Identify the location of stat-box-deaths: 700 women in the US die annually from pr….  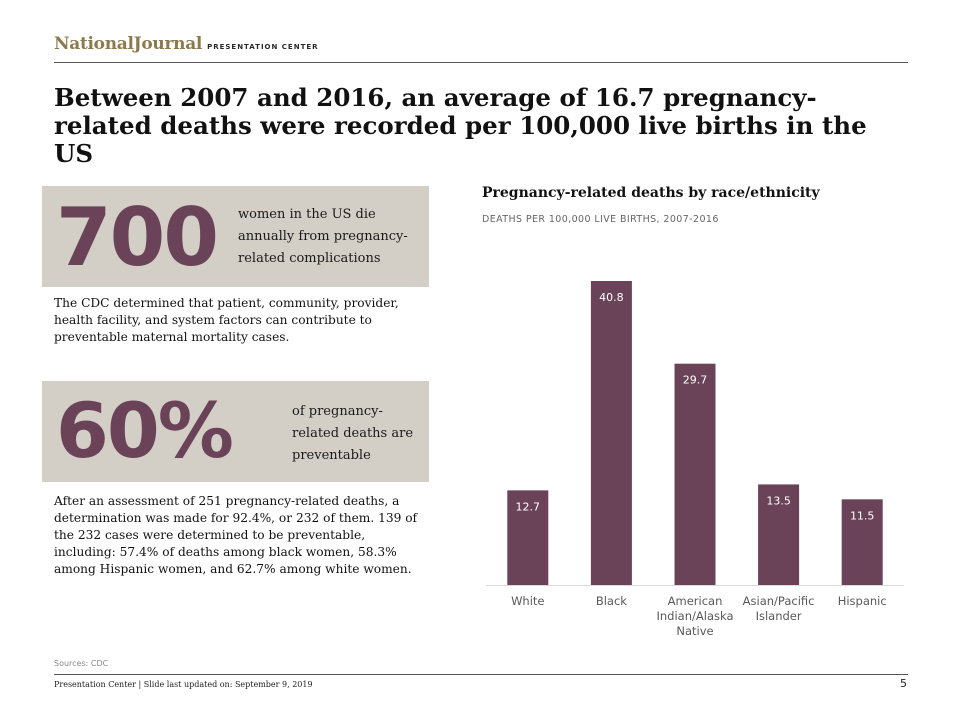
(235, 236).